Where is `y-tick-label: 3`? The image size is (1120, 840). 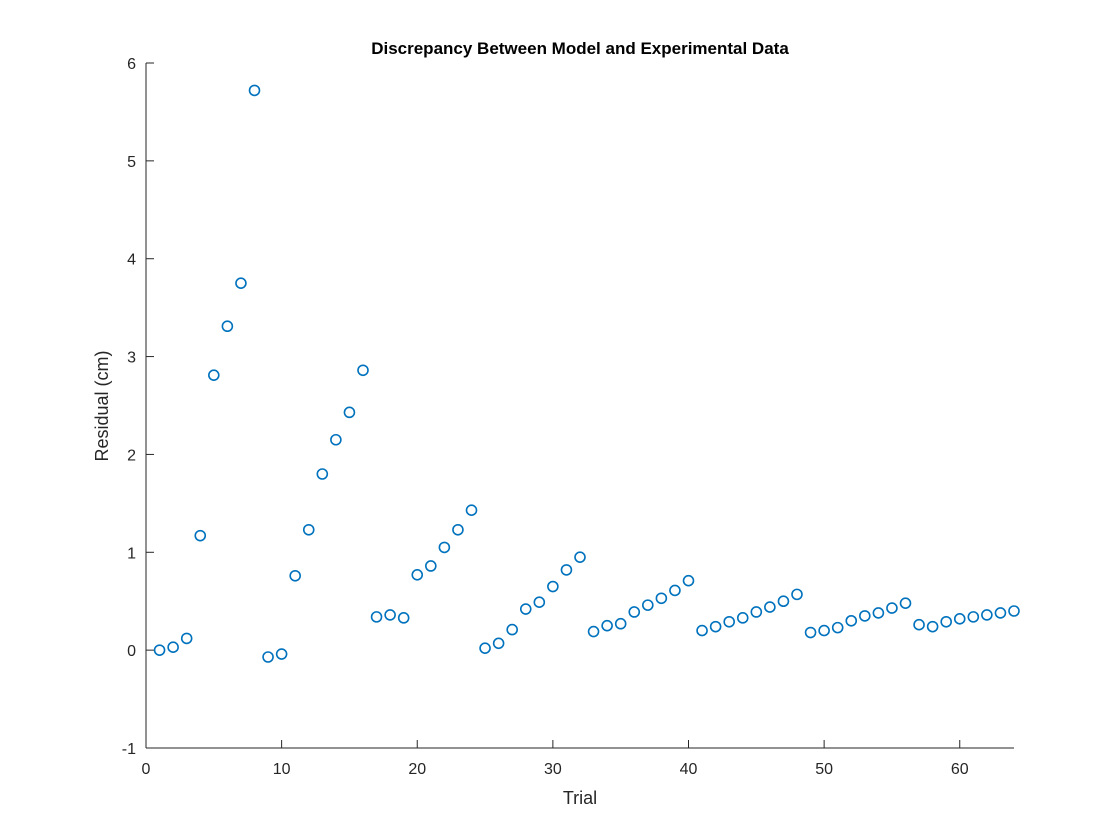 y-tick-label: 3 is located at coordinates (131, 358).